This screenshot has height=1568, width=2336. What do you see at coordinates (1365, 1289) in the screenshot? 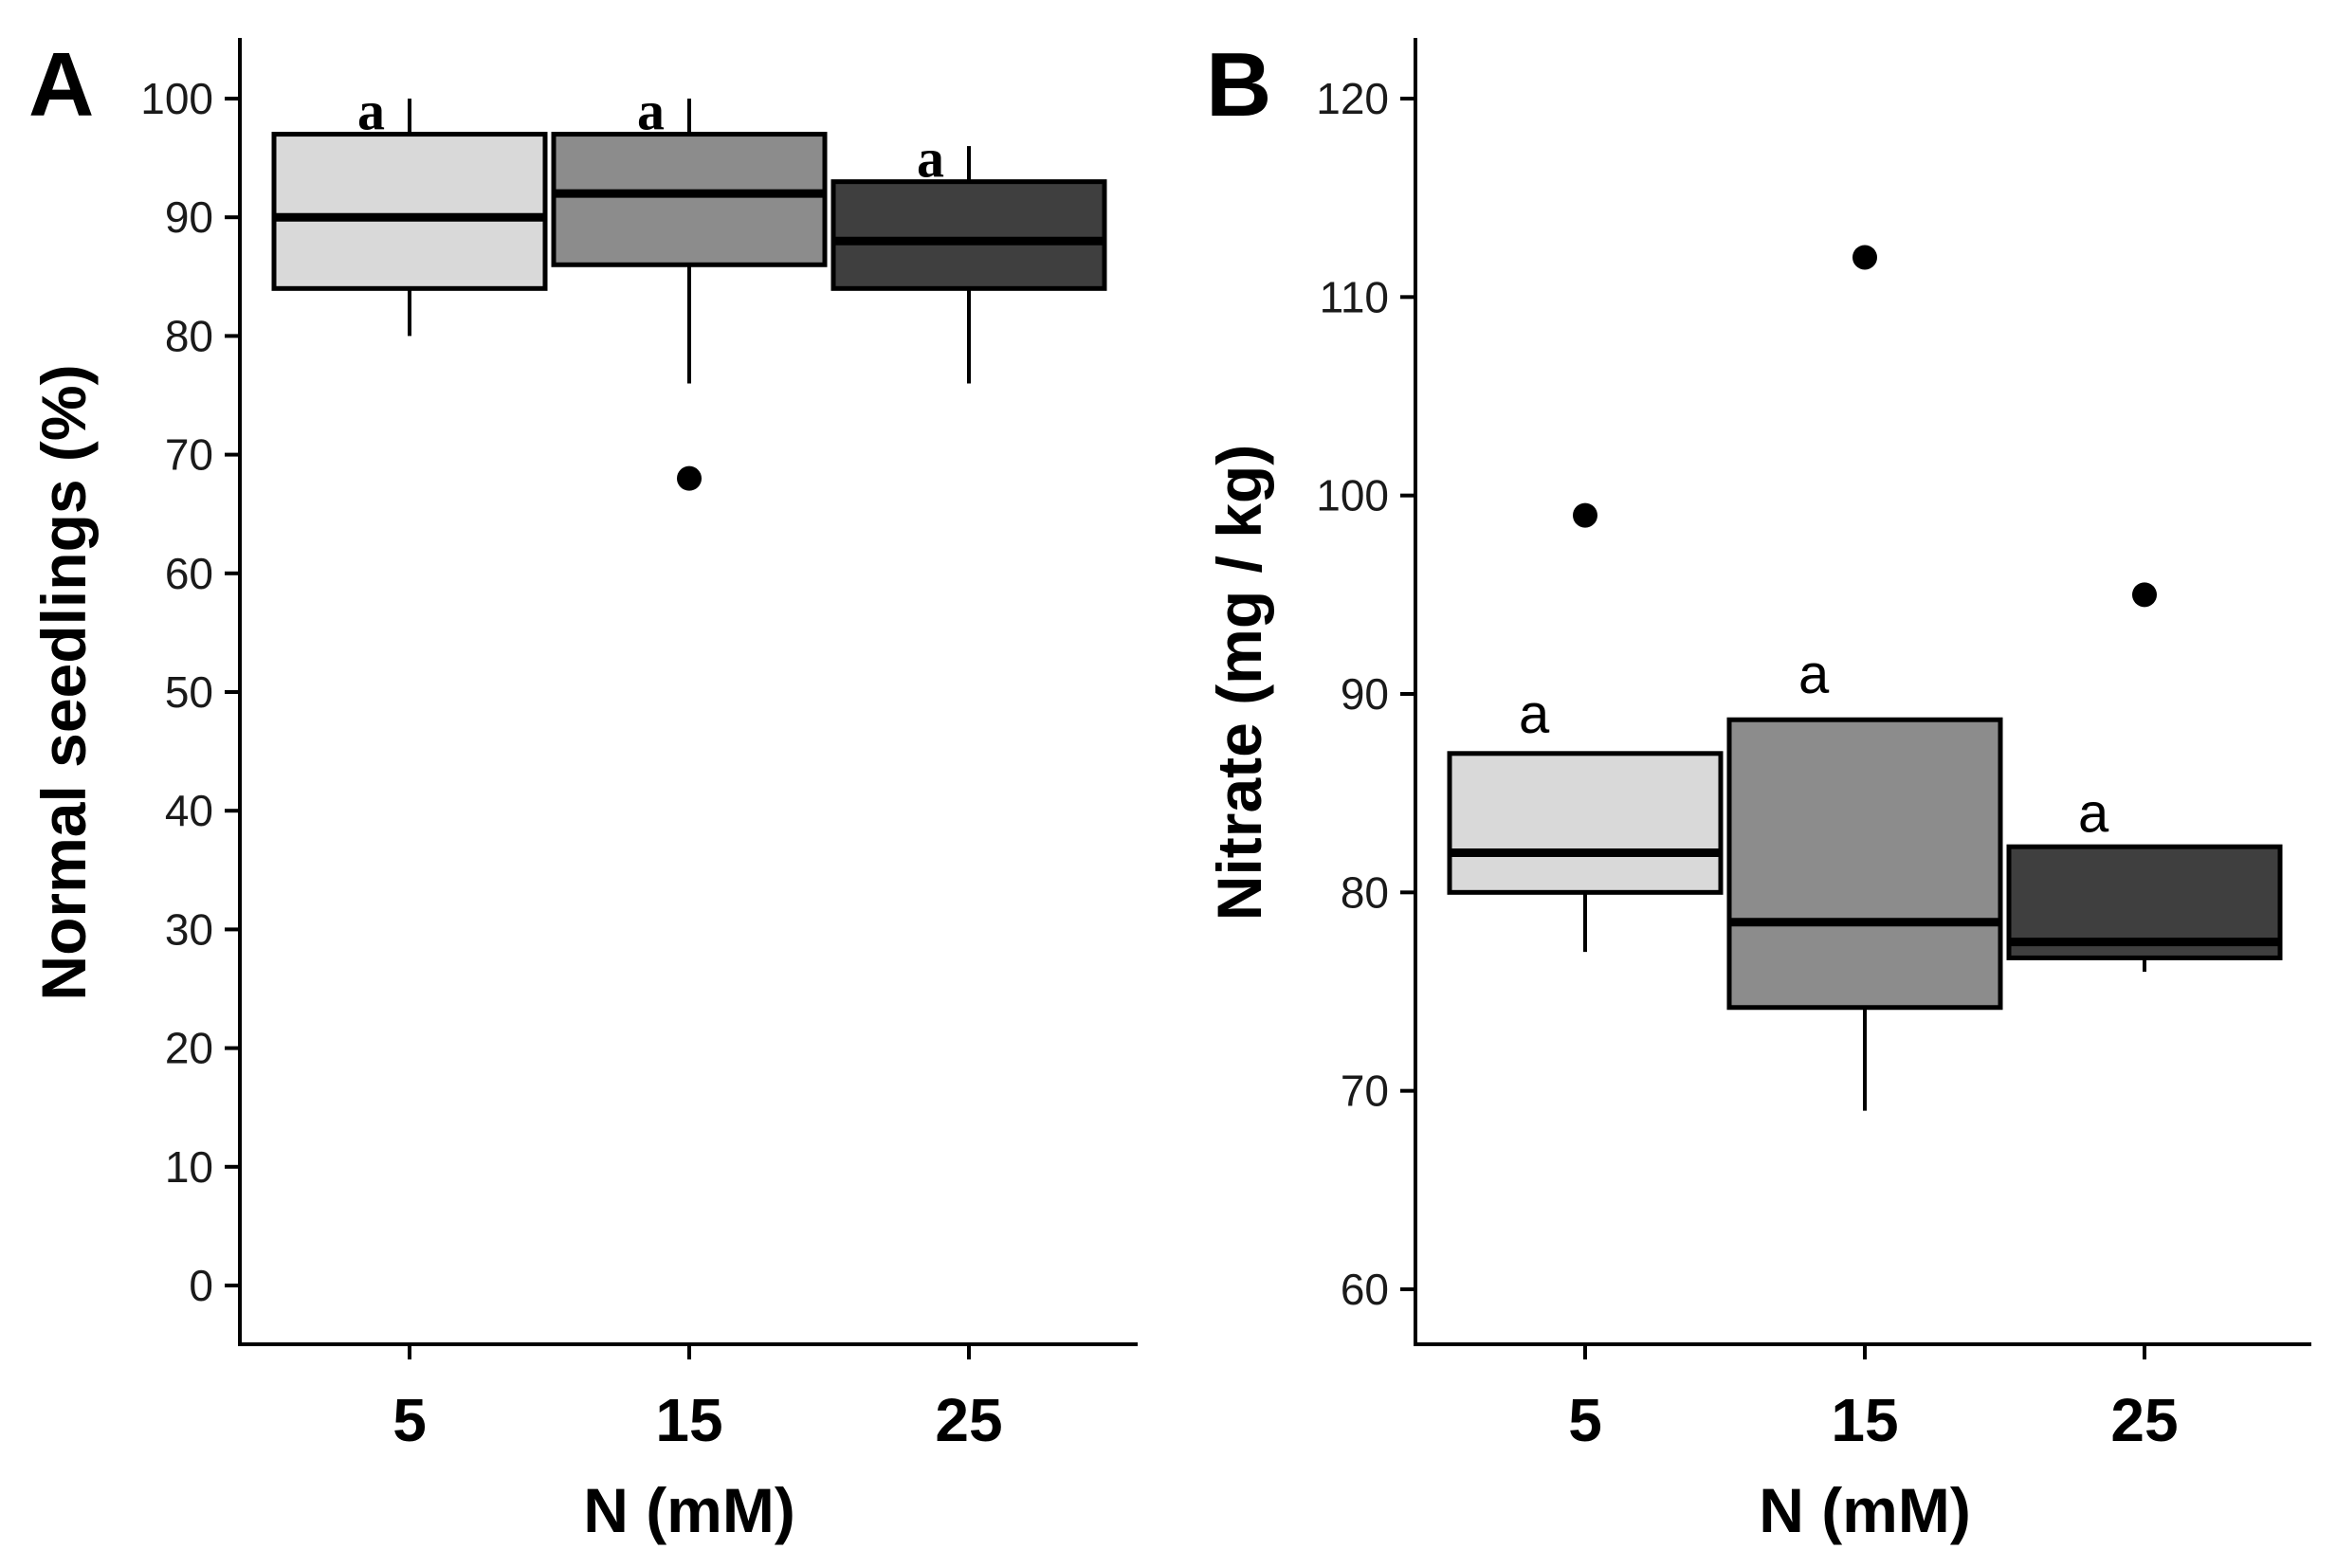
I see `panel-b-y-tick-label: 60` at bounding box center [1365, 1289].